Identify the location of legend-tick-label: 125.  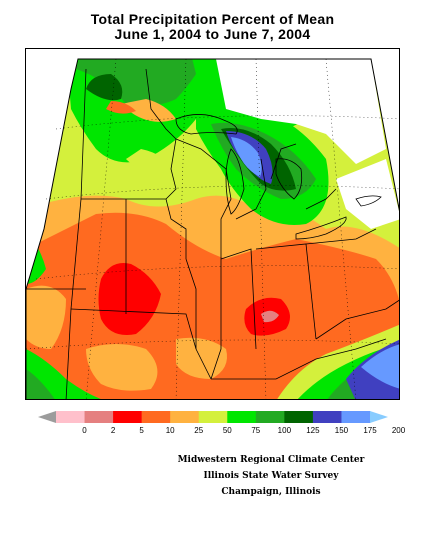
(313, 430).